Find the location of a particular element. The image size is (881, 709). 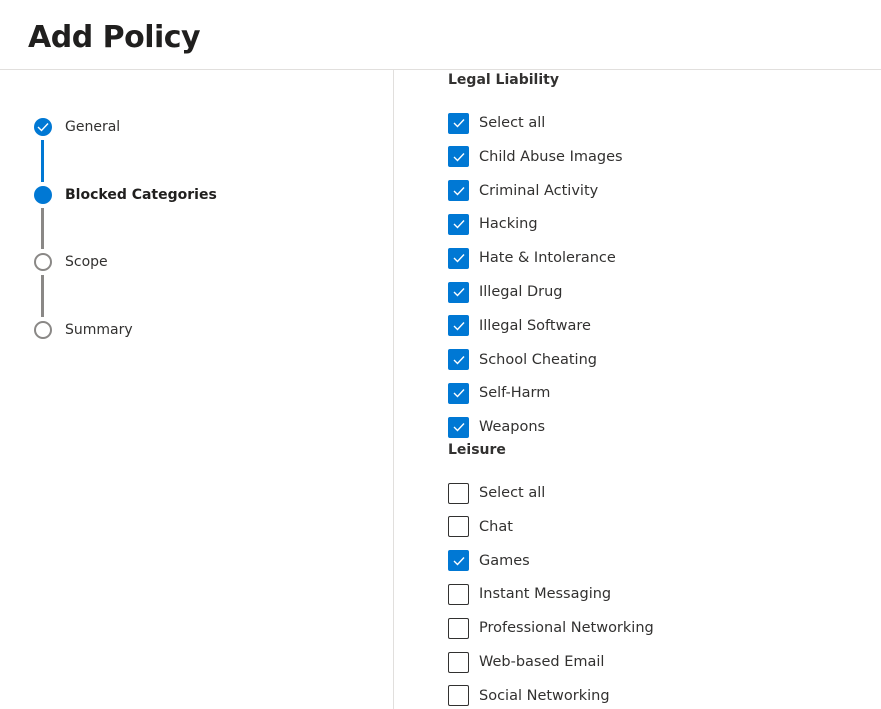

checkbox-label: Criminal Activity is located at coordinates (539, 190).